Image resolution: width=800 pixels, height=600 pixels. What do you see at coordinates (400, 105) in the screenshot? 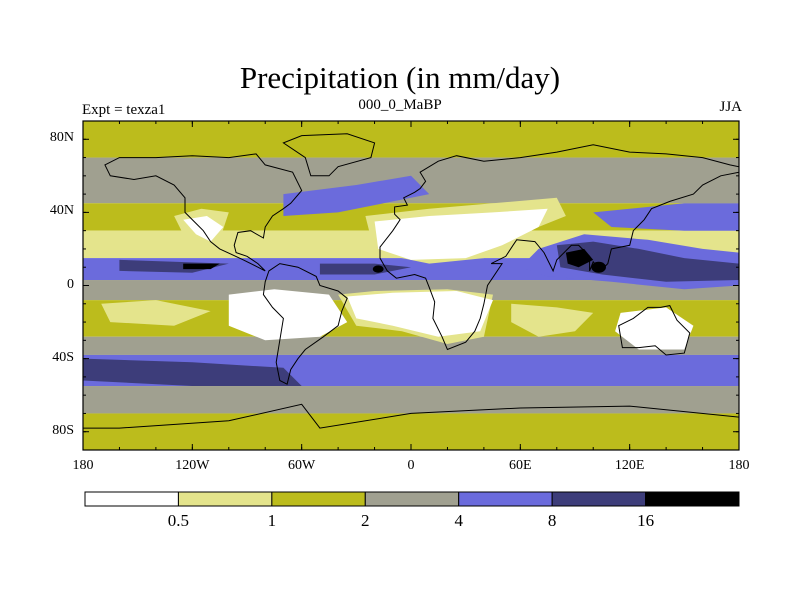
I see `period-label: 000_0_MaBP` at bounding box center [400, 105].